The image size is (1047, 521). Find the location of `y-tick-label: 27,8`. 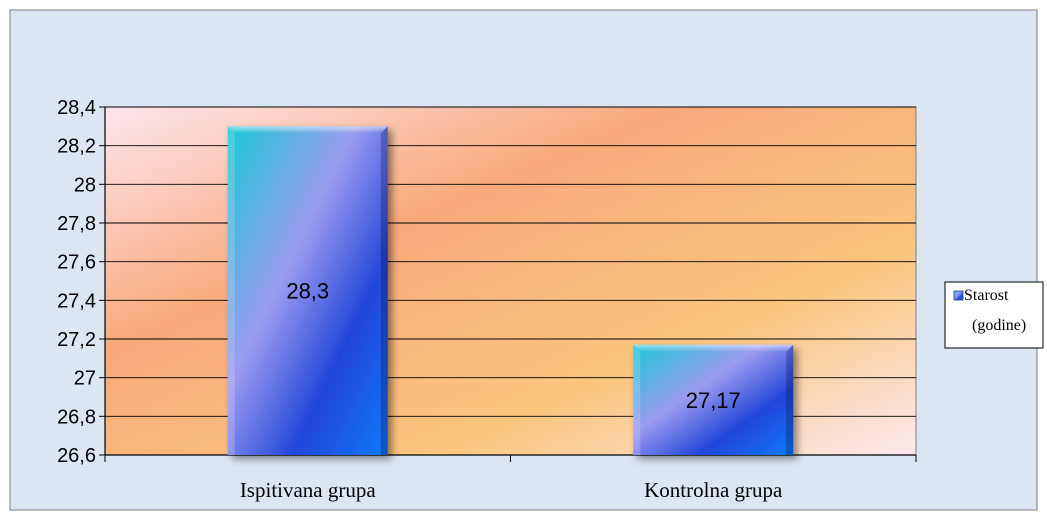

y-tick-label: 27,8 is located at coordinates (76, 224).